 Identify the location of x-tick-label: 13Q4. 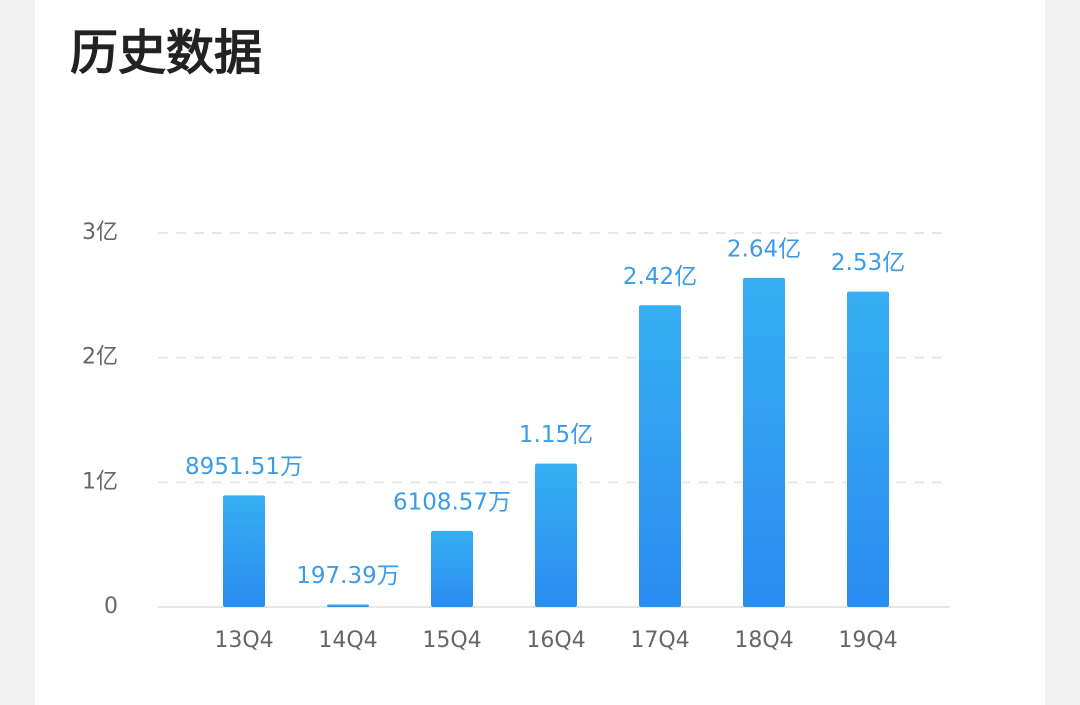
(243, 640).